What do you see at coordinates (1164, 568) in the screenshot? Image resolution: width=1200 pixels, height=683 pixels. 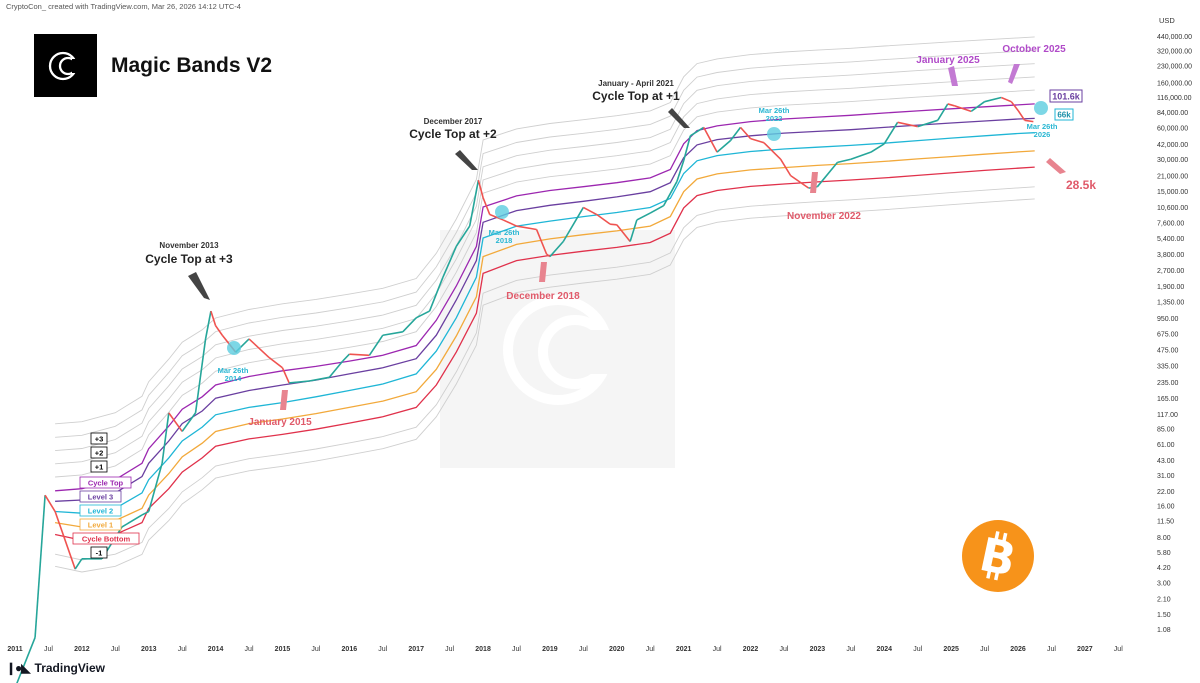 I see `y-tick-label: 4.20` at bounding box center [1164, 568].